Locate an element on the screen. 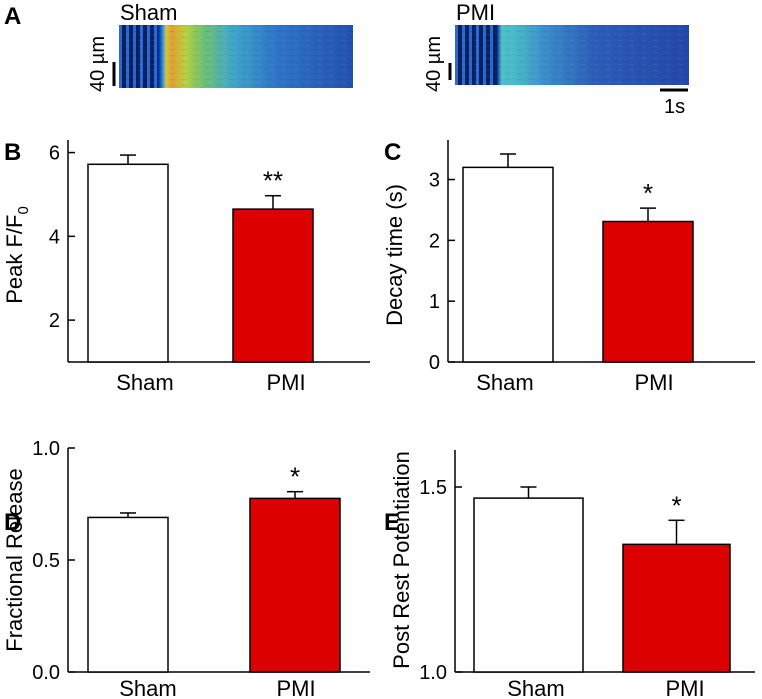 This screenshot has width=762, height=699. y-tick-label: 4 is located at coordinates (54, 237).